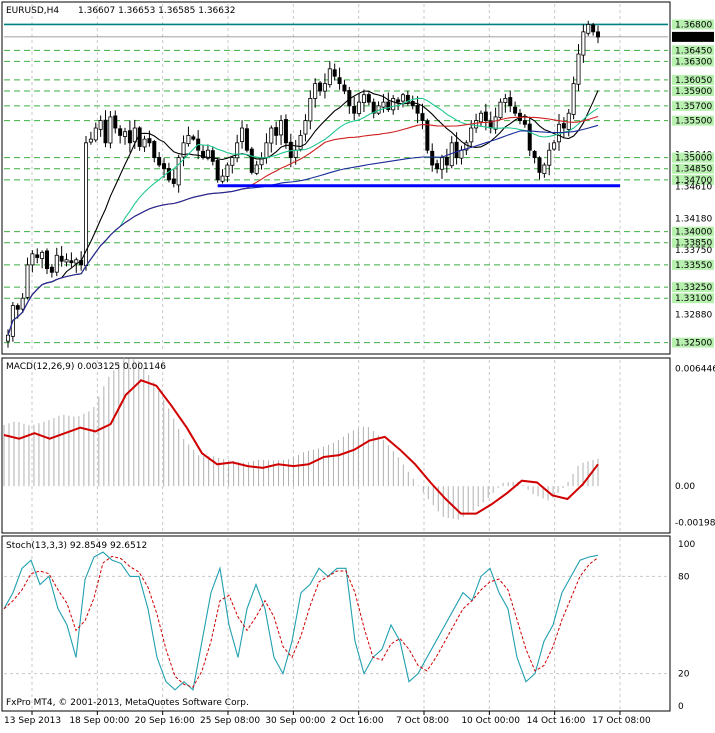 Image resolution: width=715 pixels, height=733 pixels. What do you see at coordinates (32, 11) in the screenshot?
I see `symbol-label: EURUSD,H4` at bounding box center [32, 11].